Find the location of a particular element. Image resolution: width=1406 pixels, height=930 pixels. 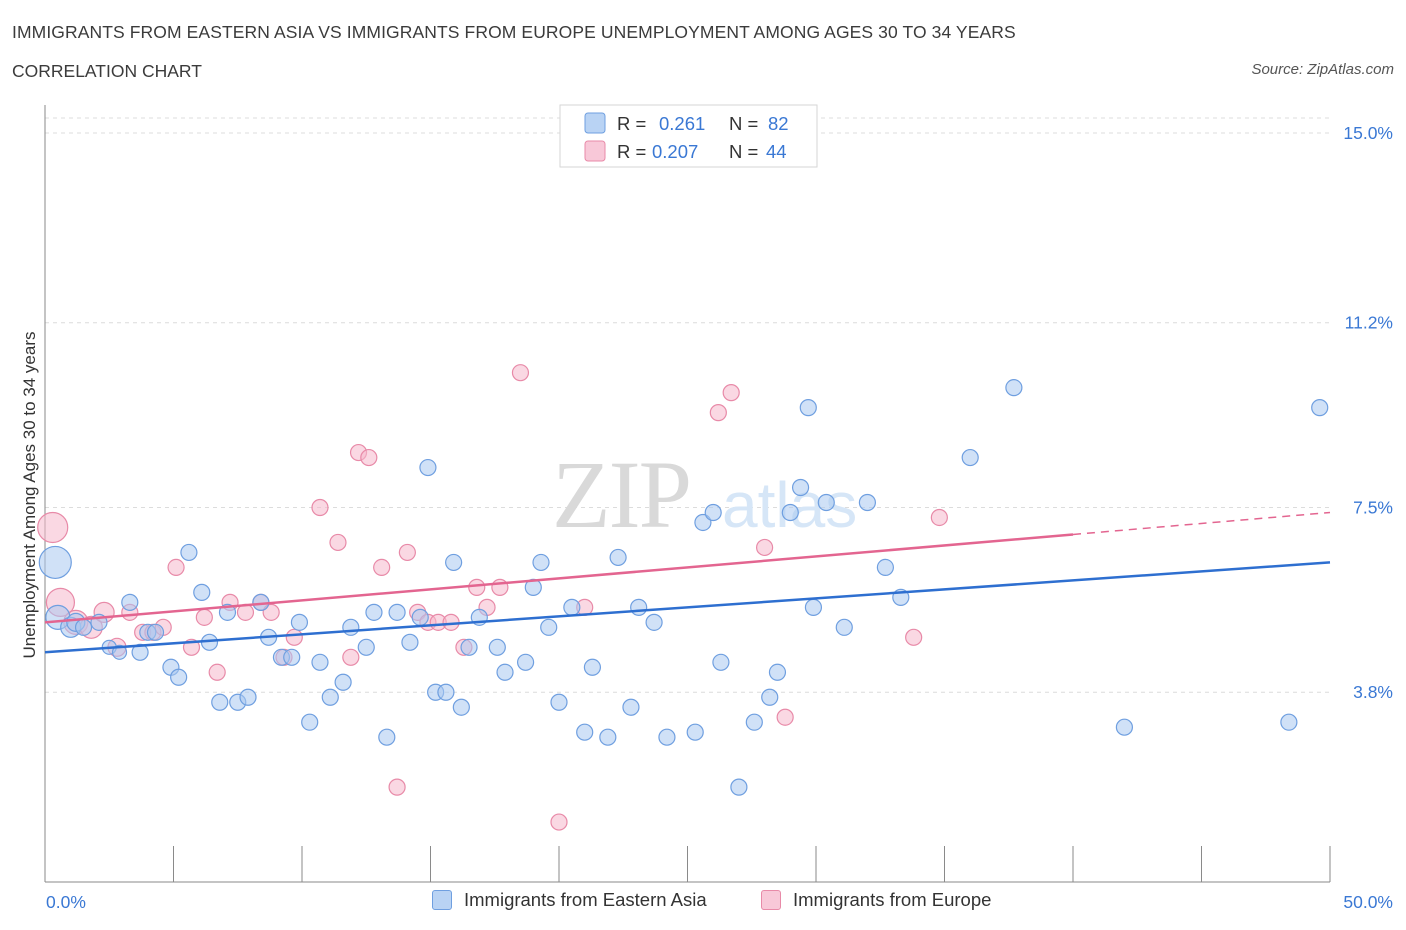

legend-swatch-eastern-asia is located at coordinates (442, 900).